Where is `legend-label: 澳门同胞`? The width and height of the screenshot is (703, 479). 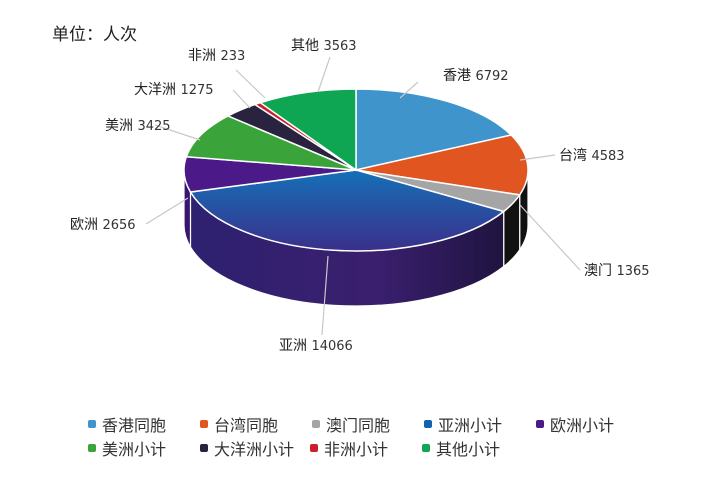 legend-label: 澳门同胞 is located at coordinates (358, 425).